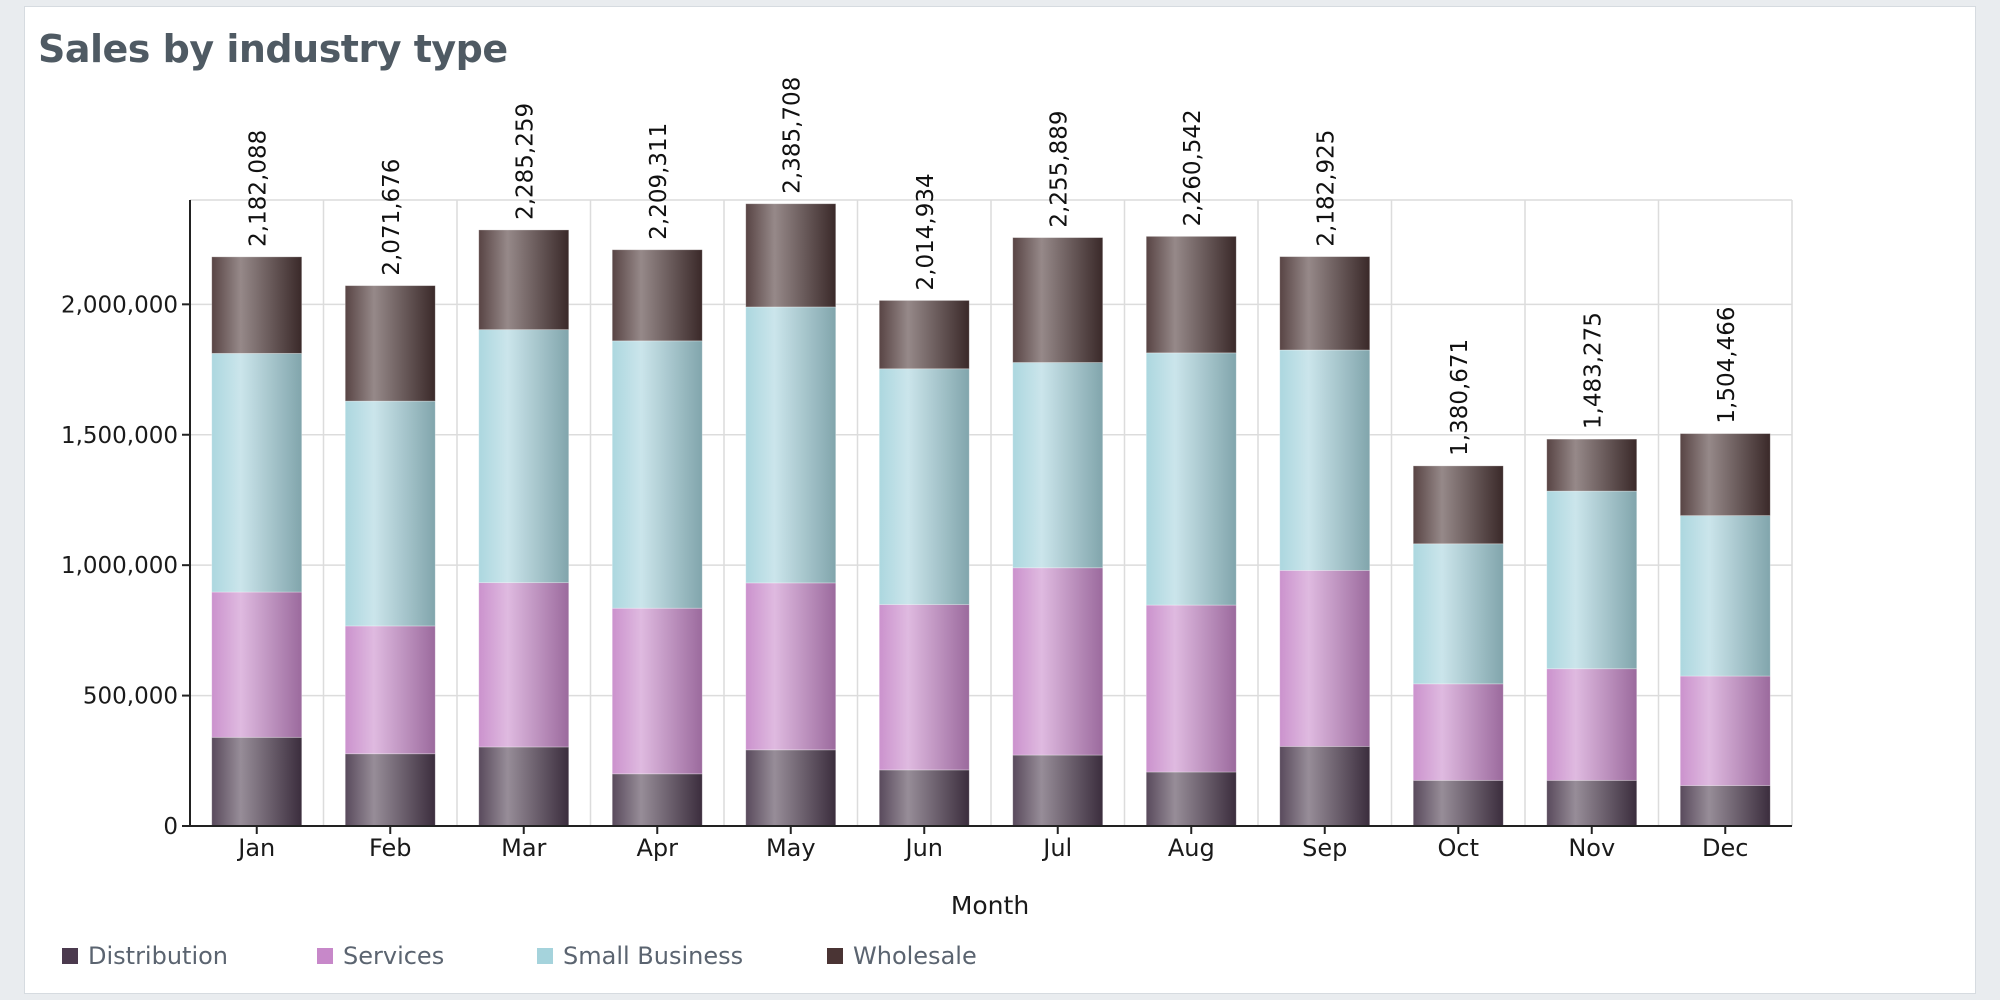  I want to click on bar-distribution-may, so click(791, 788).